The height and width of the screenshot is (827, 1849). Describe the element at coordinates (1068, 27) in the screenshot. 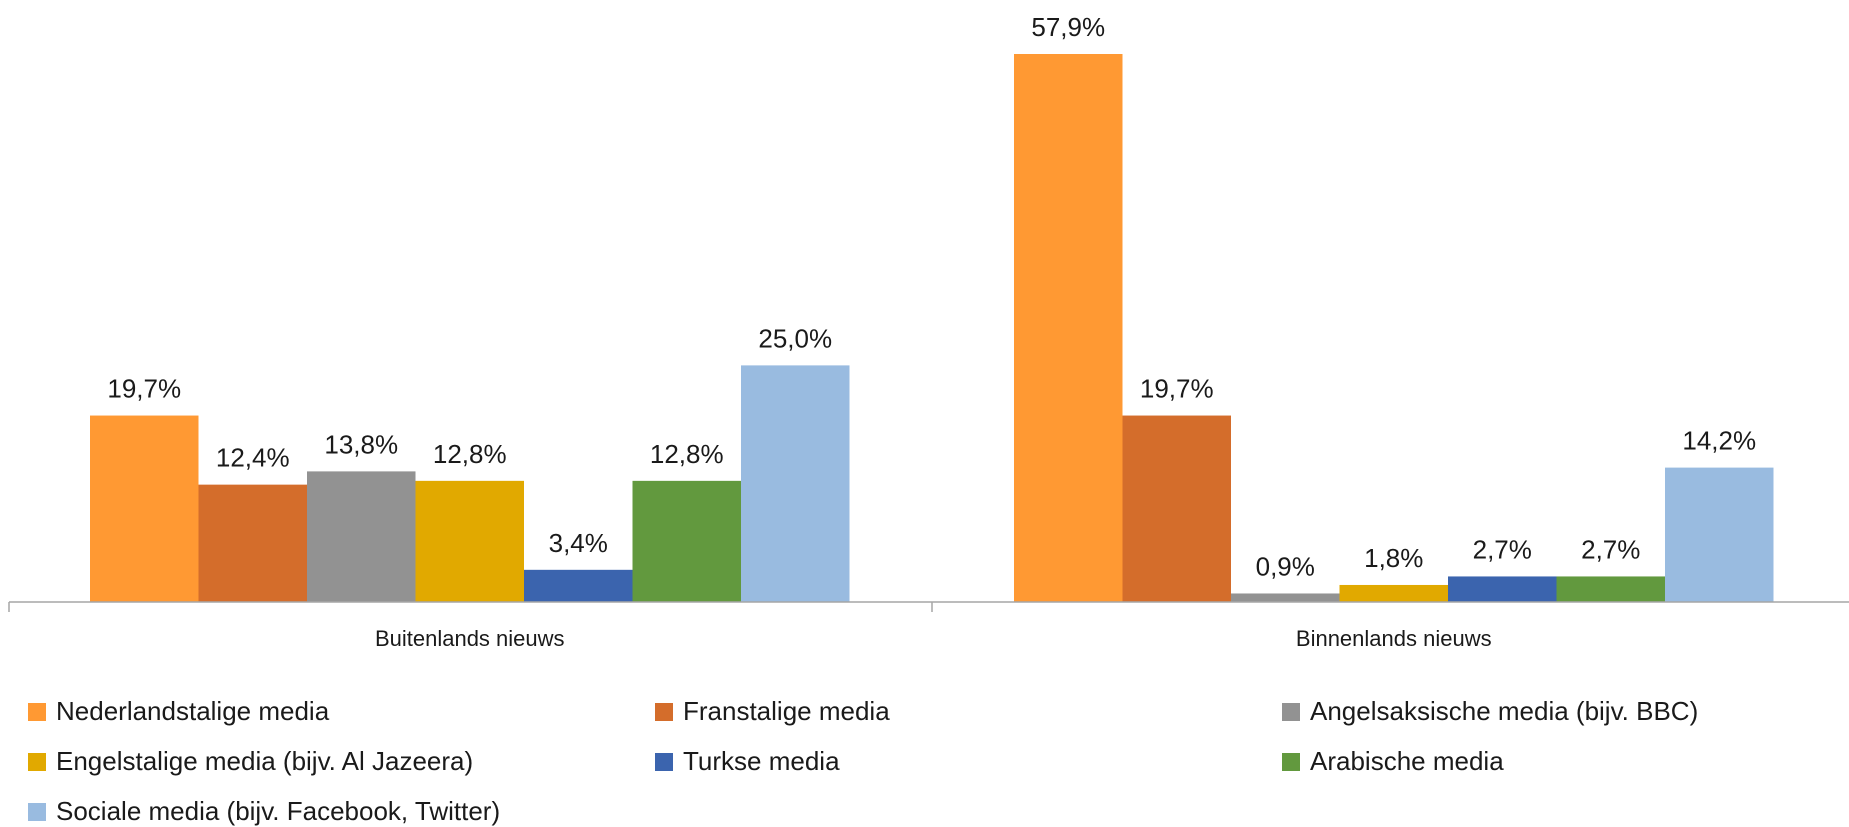

I see `data-label: 57,9%` at that location.